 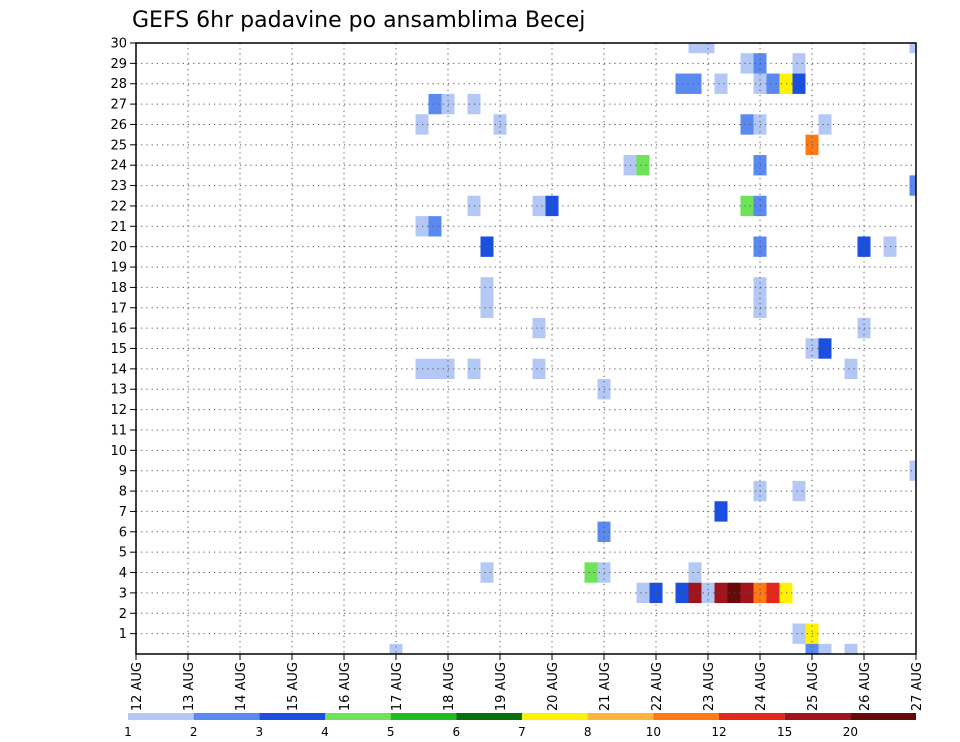 I want to click on x-tick-label: 17 AUG, so click(x=397, y=686).